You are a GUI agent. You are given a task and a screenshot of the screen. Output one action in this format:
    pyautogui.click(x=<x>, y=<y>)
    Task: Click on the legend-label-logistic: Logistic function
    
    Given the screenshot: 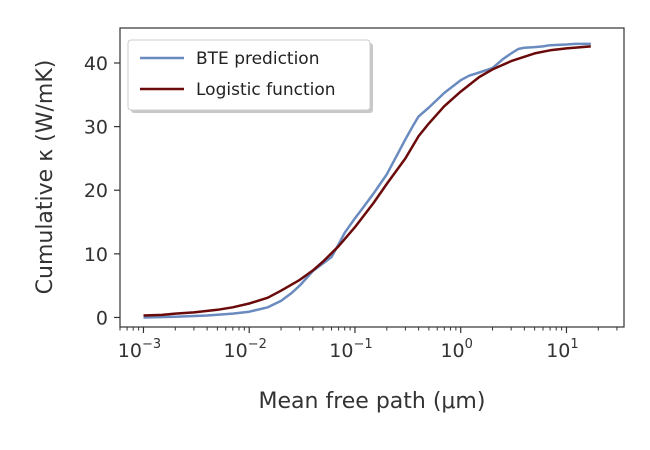 What is the action you would take?
    pyautogui.click(x=266, y=90)
    